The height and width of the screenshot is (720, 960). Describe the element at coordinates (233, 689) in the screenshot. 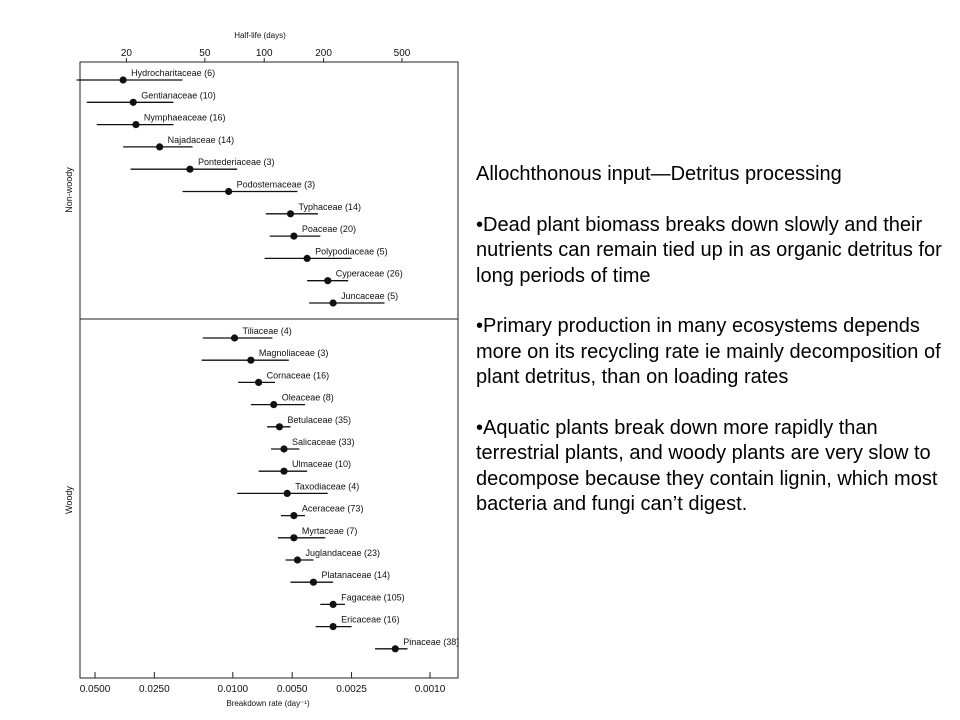

I see `bottom-tick-label: 0.0100` at that location.